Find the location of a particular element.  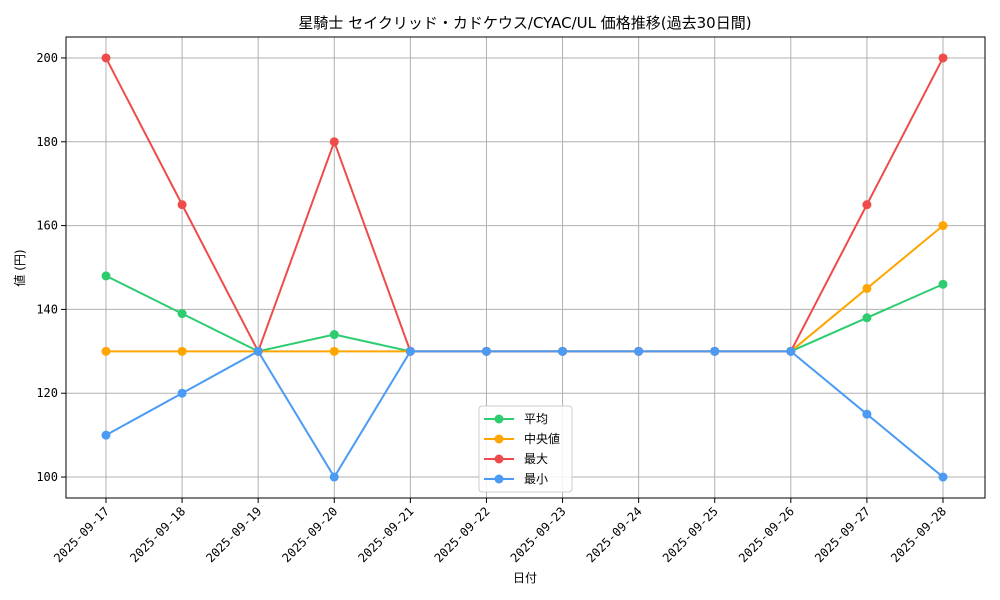

y-tick-label: 160 is located at coordinates (47, 226).